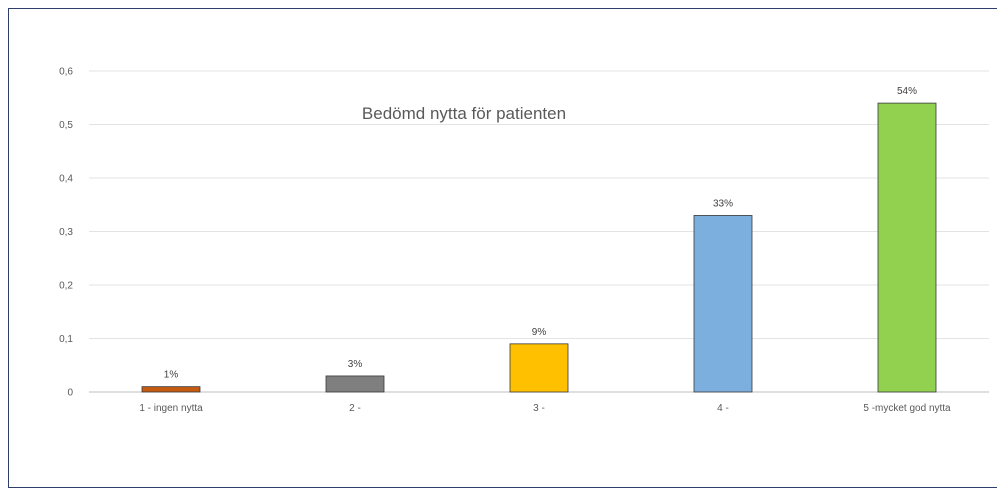 This screenshot has height=488, width=997. I want to click on y-axis: 0 0,1 0,2 0,3 0,4 0,5 0,6, so click(66, 233).